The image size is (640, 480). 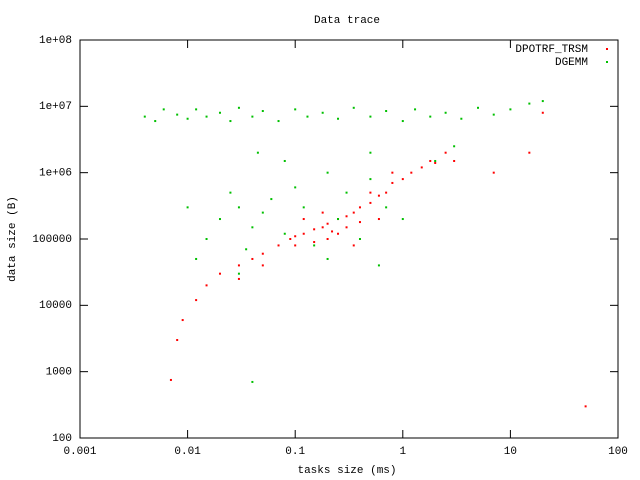 I want to click on chart-title: Data trace, so click(x=347, y=21).